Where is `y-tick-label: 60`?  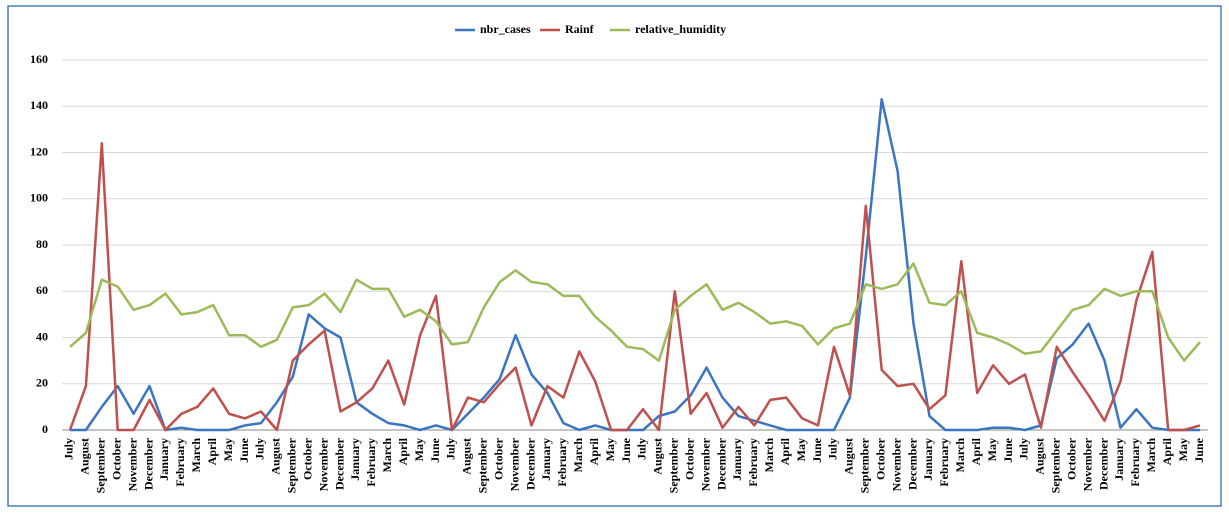
y-tick-label: 60 is located at coordinates (42, 290).